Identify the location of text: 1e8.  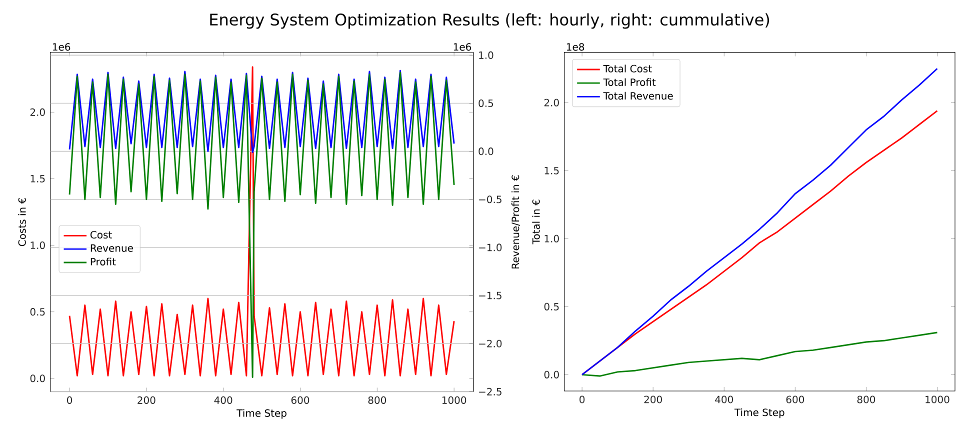
(575, 47).